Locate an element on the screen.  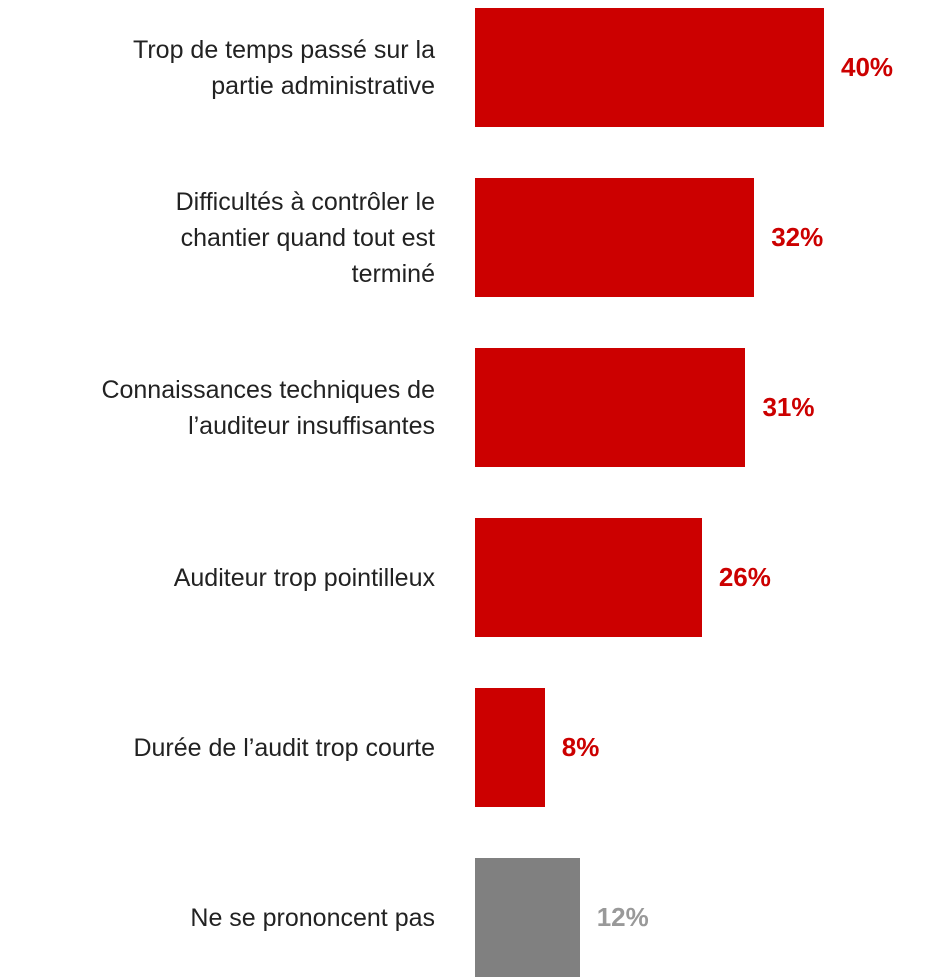
value-label: 12% is located at coordinates (622, 917).